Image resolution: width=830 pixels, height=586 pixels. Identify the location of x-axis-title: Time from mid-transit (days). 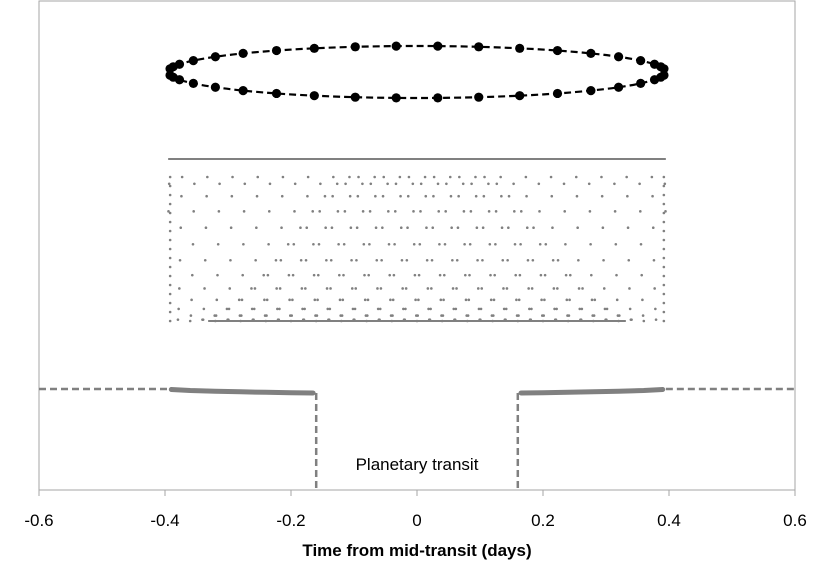
(416, 550).